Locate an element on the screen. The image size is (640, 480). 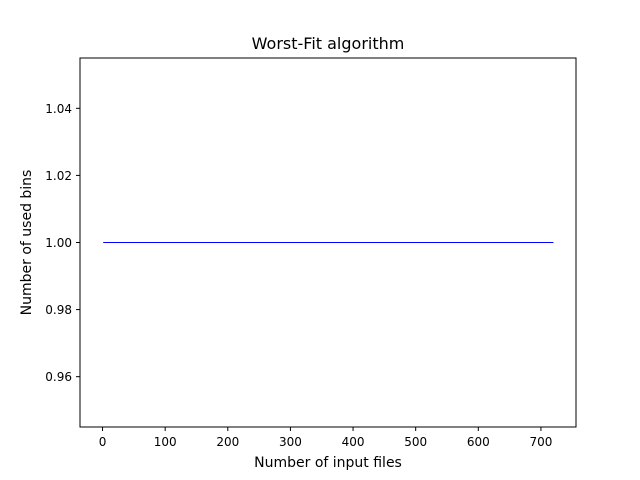
x-tick-label: 700 is located at coordinates (540, 442).